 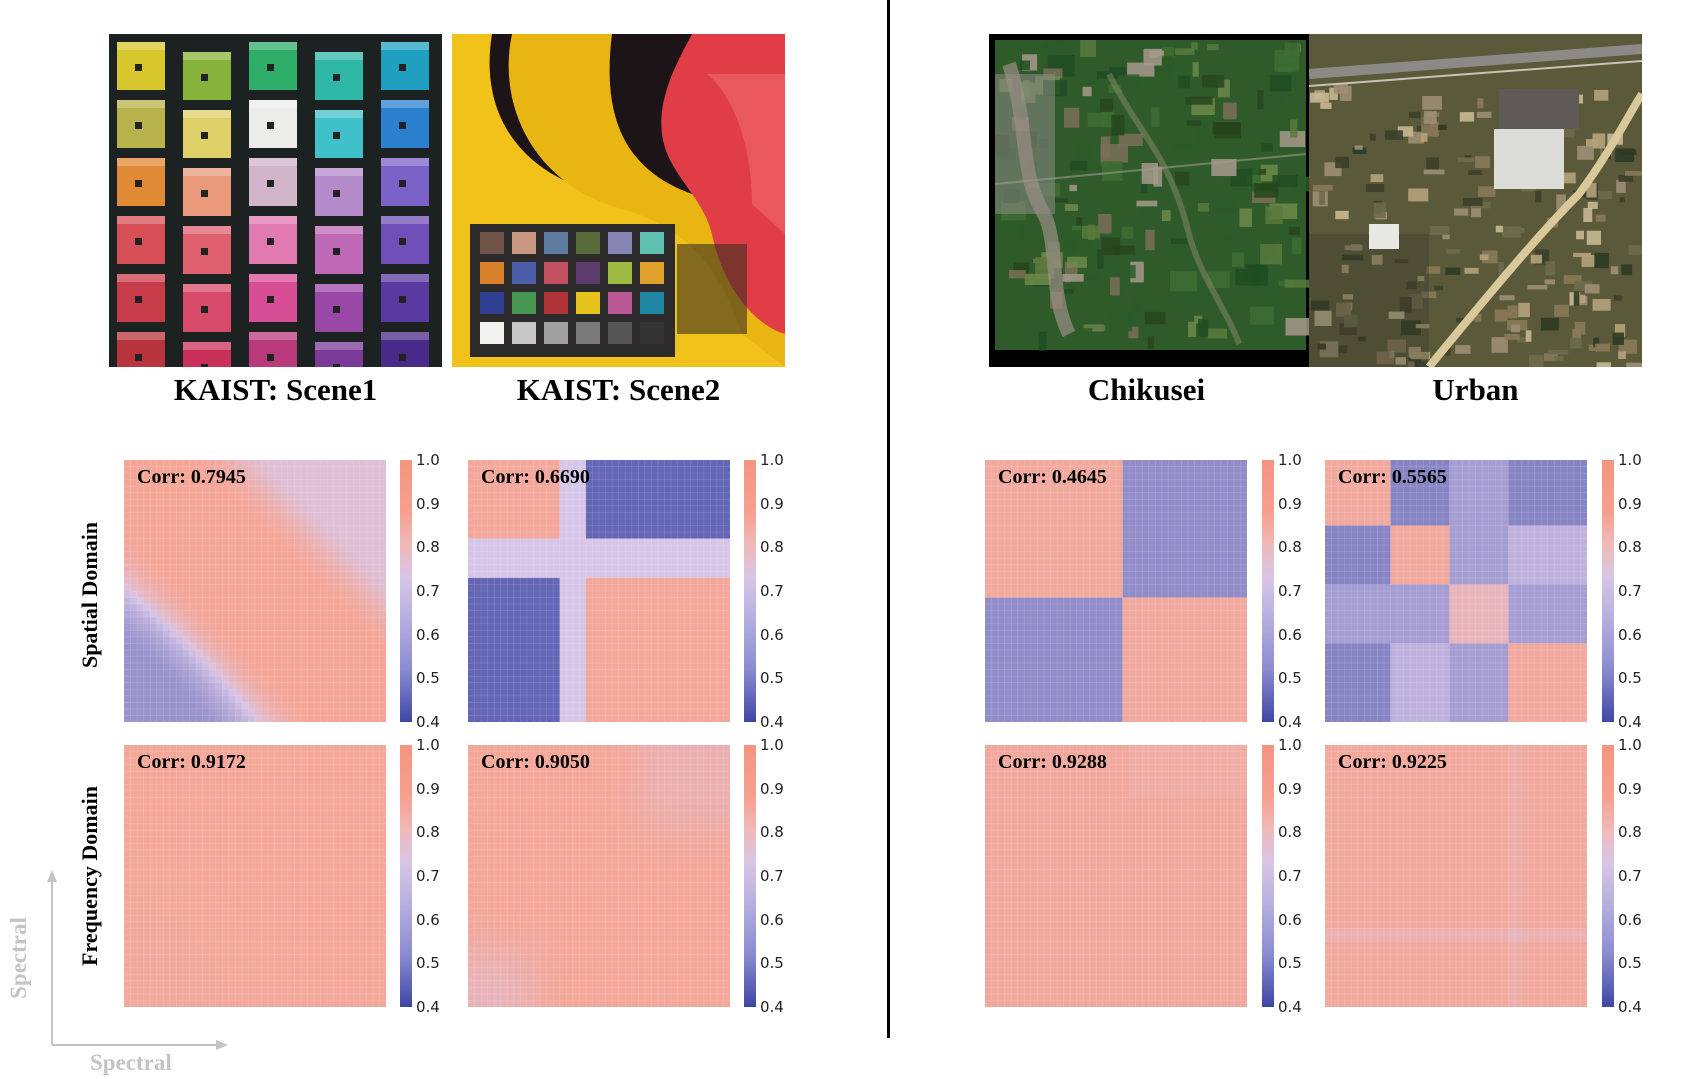 I want to click on scene-title-kaist2: KAIST: Scene2, so click(x=618, y=389).